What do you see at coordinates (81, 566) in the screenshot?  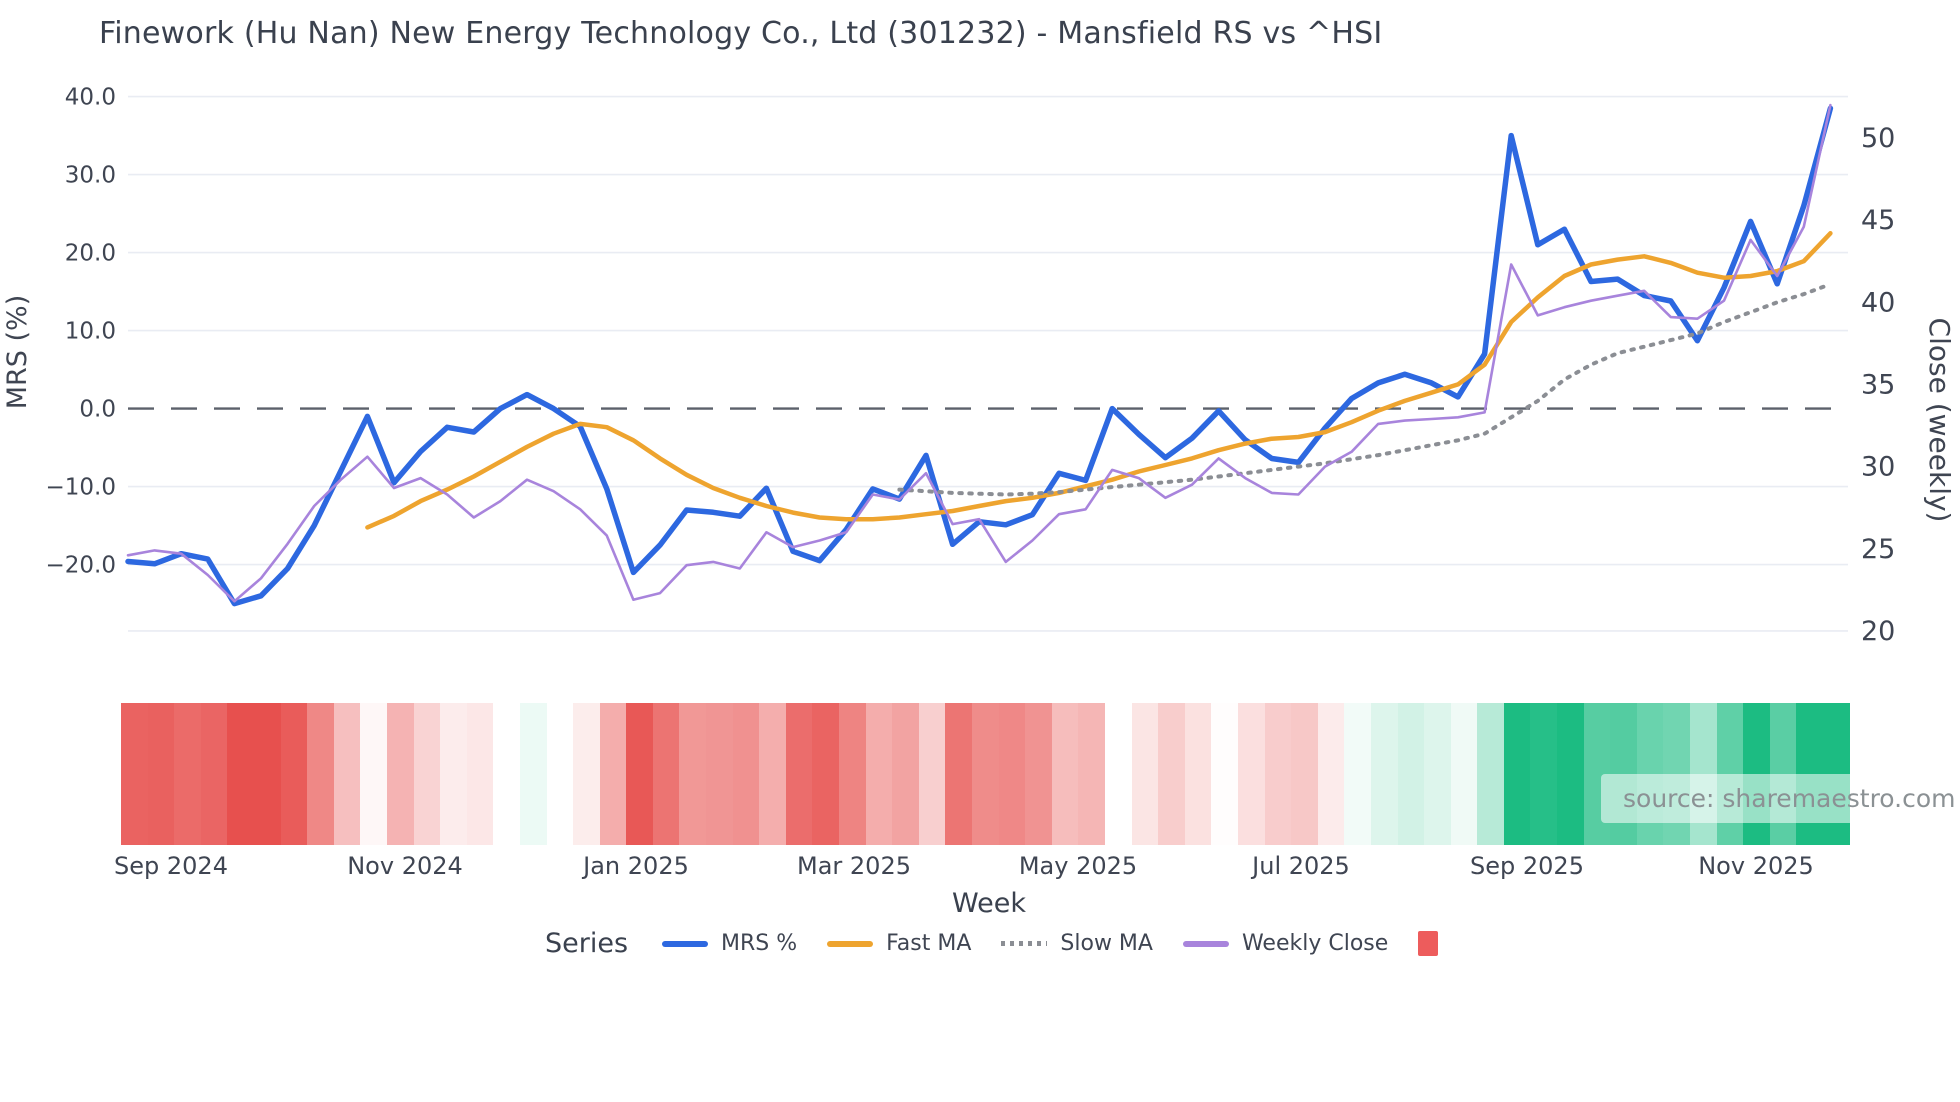 I see `left-tick-label: −20.0` at bounding box center [81, 566].